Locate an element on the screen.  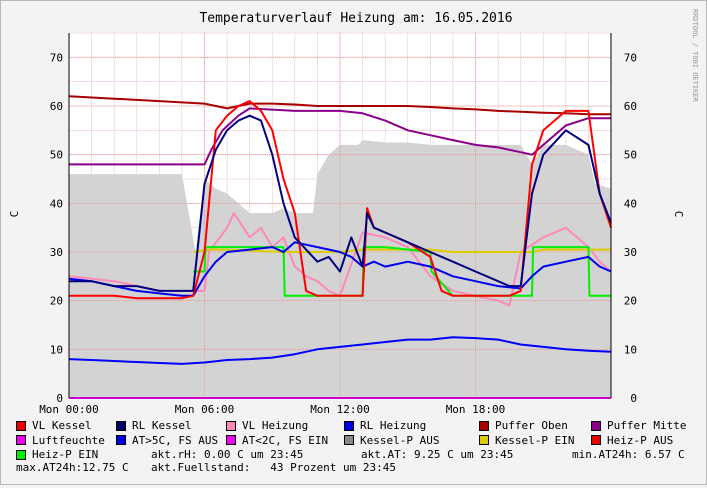
legend-item: Heiz-P AUS is located at coordinates (632, 440).